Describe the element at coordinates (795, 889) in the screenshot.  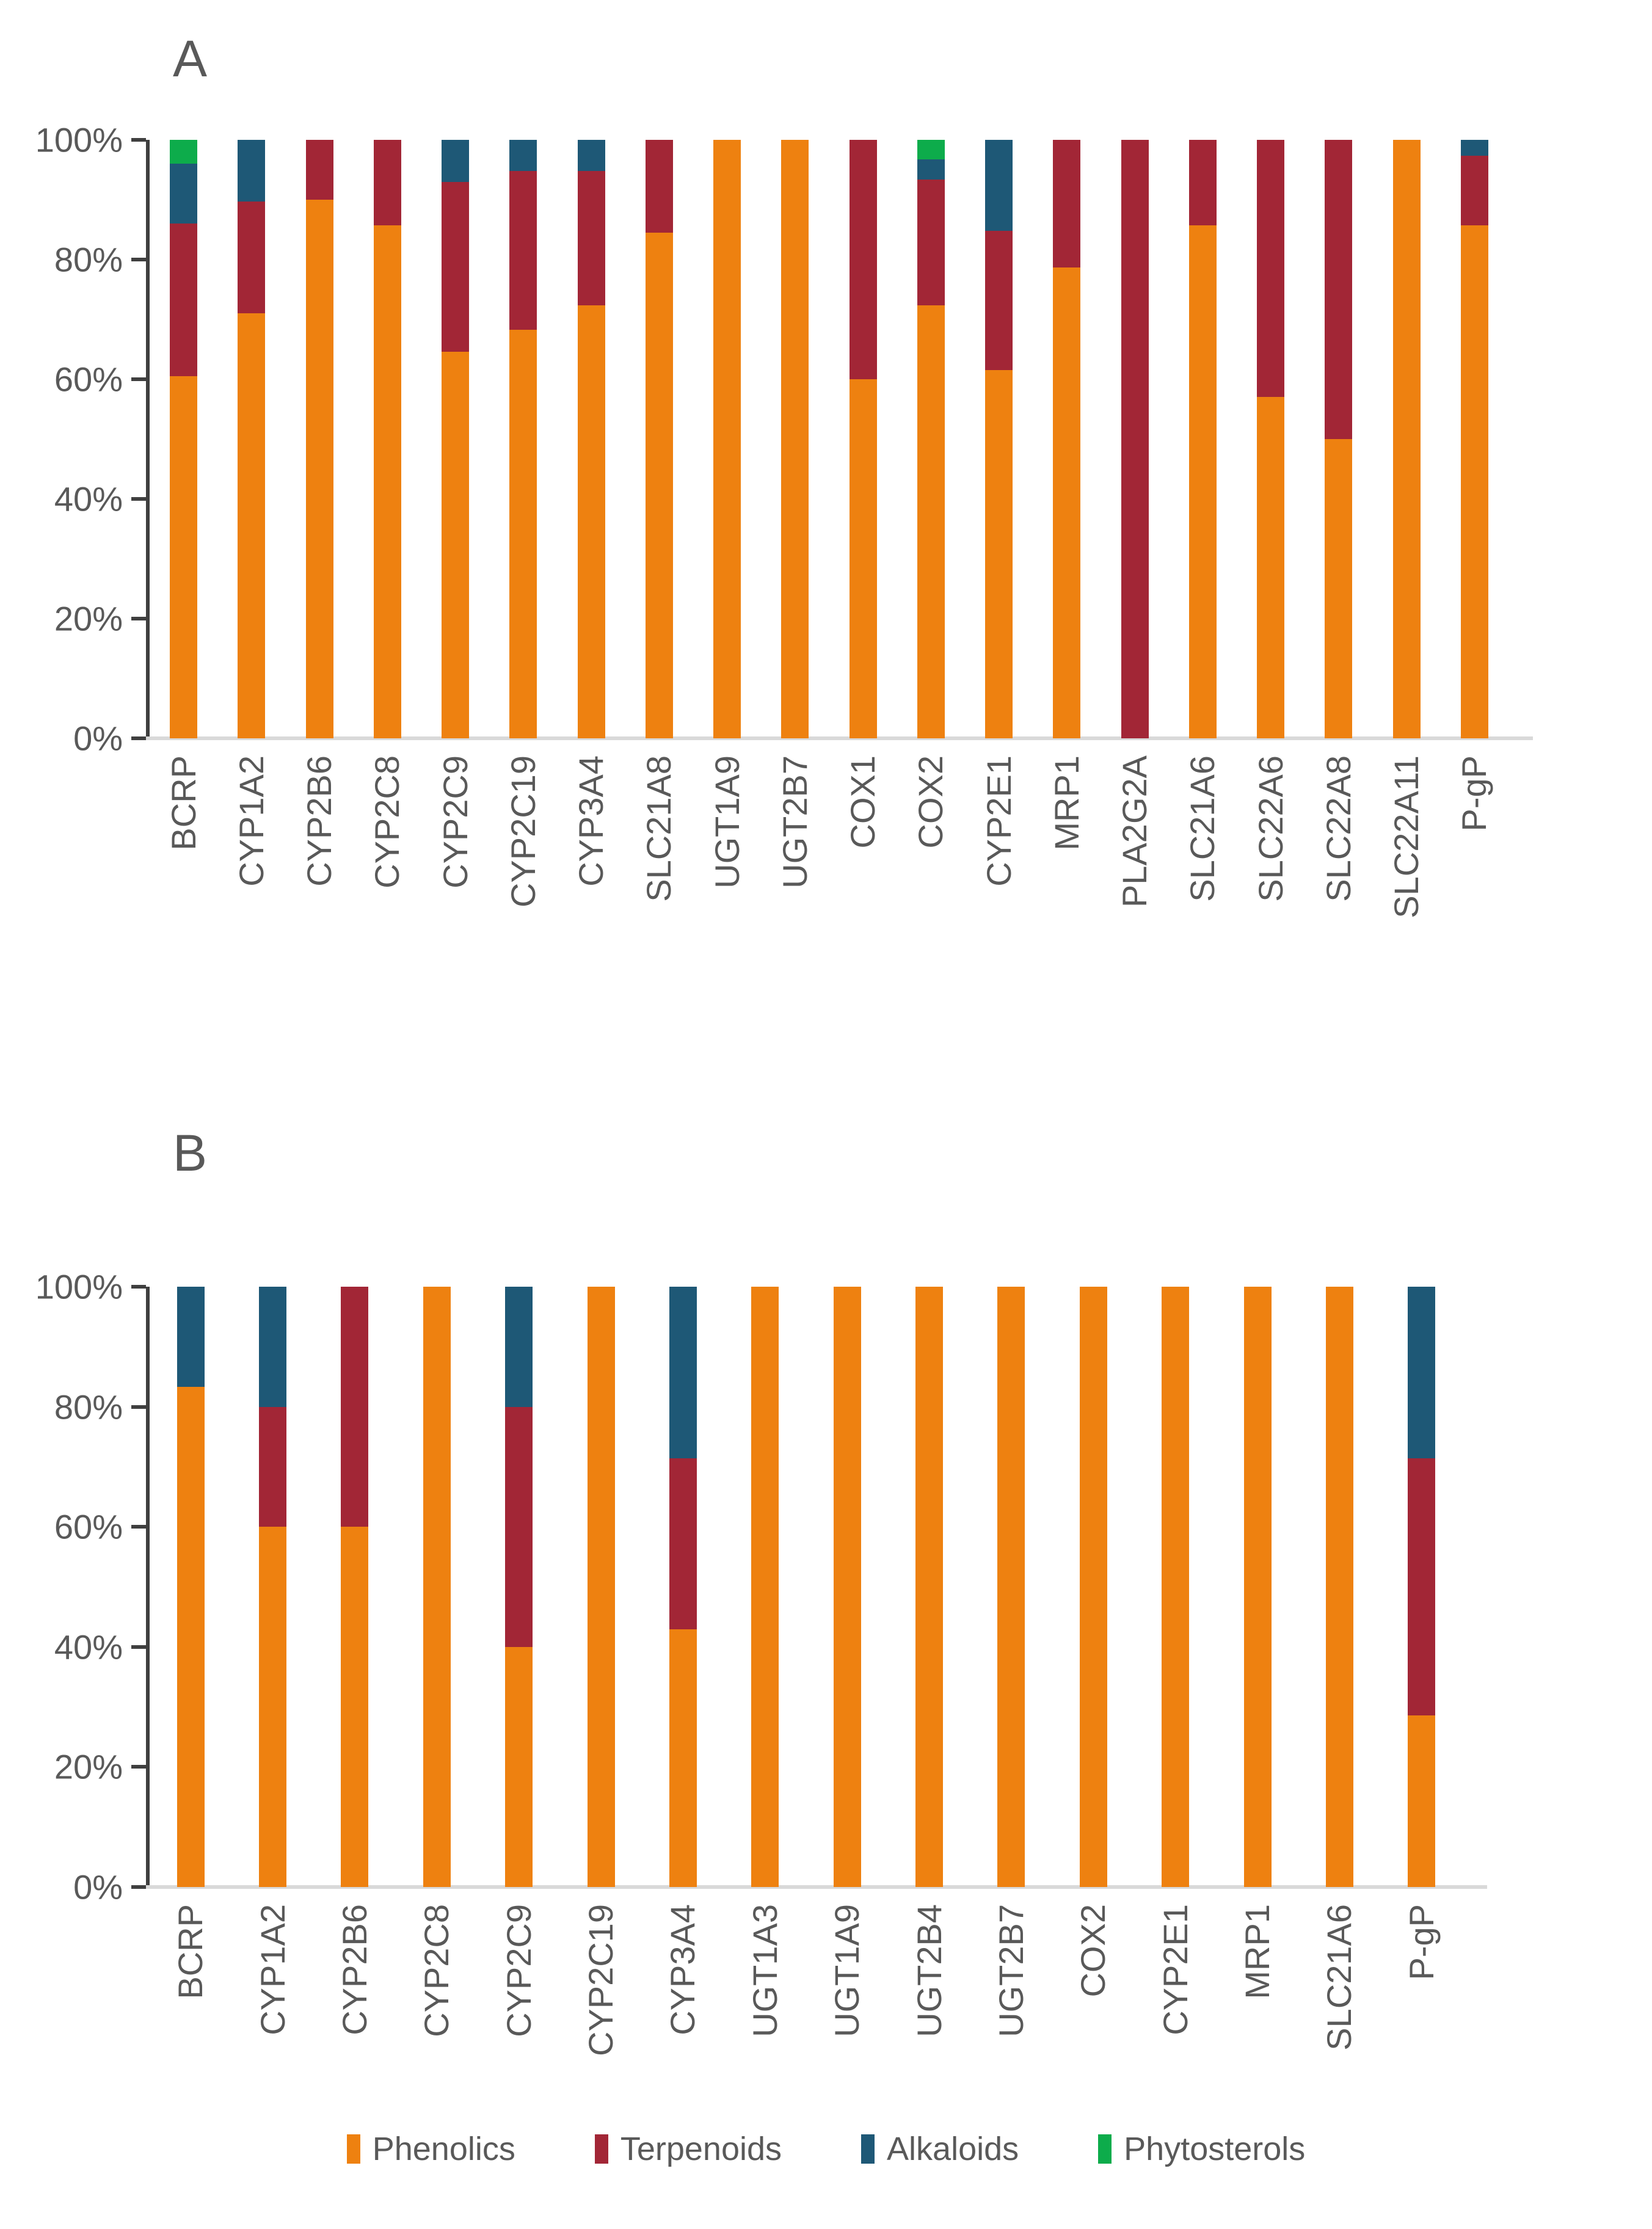
I see `x-label-slot: UGT2B7` at that location.